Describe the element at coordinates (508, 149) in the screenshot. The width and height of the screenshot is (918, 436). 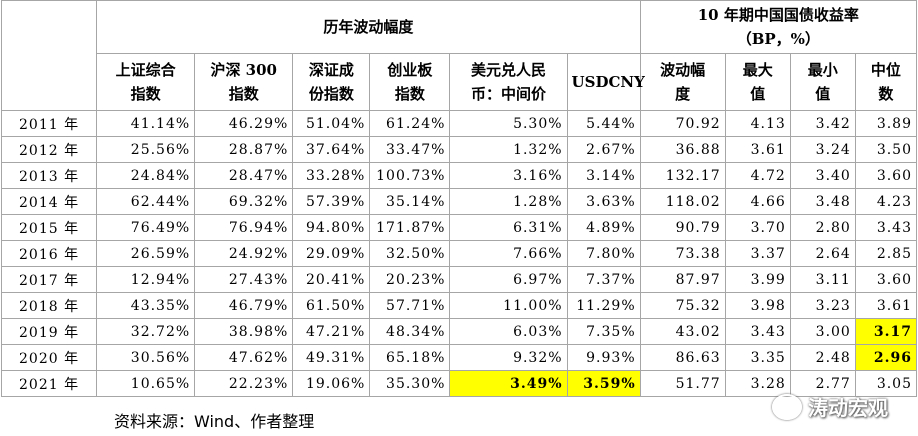
I see `value-cell: 1.32%` at that location.